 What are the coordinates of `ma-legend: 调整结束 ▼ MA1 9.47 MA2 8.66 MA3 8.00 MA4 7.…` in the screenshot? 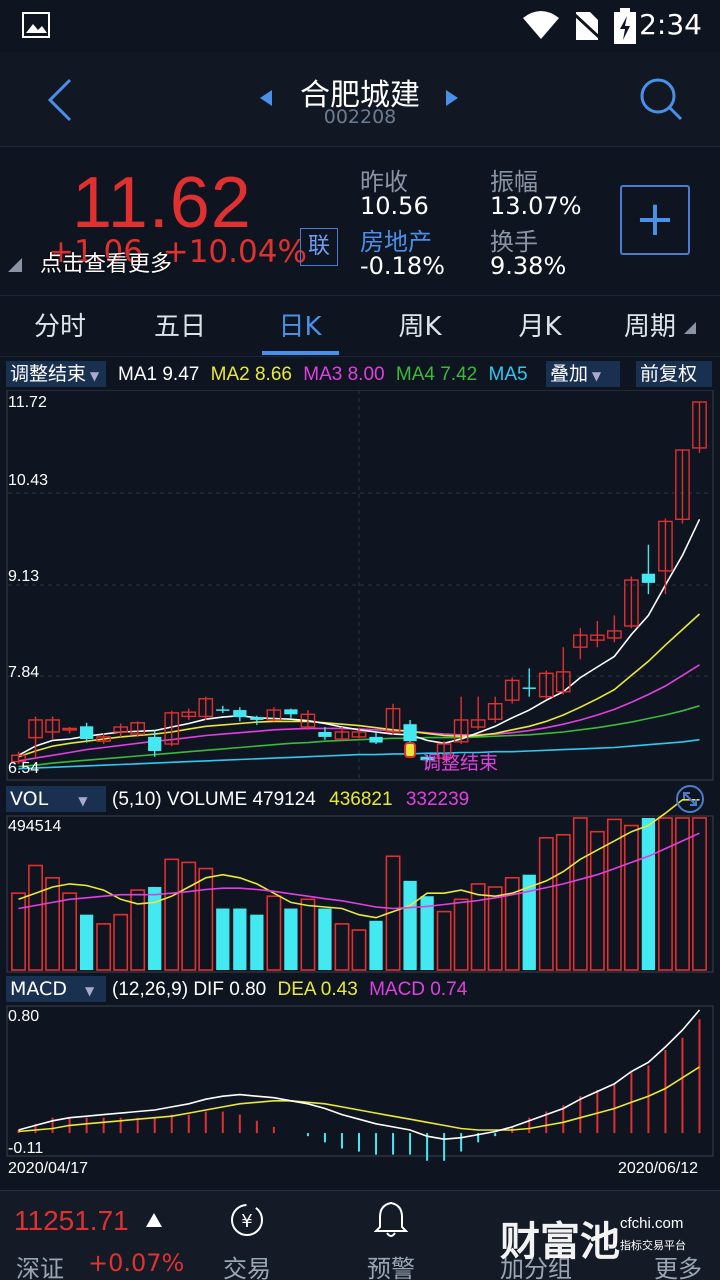 It's located at (360, 374).